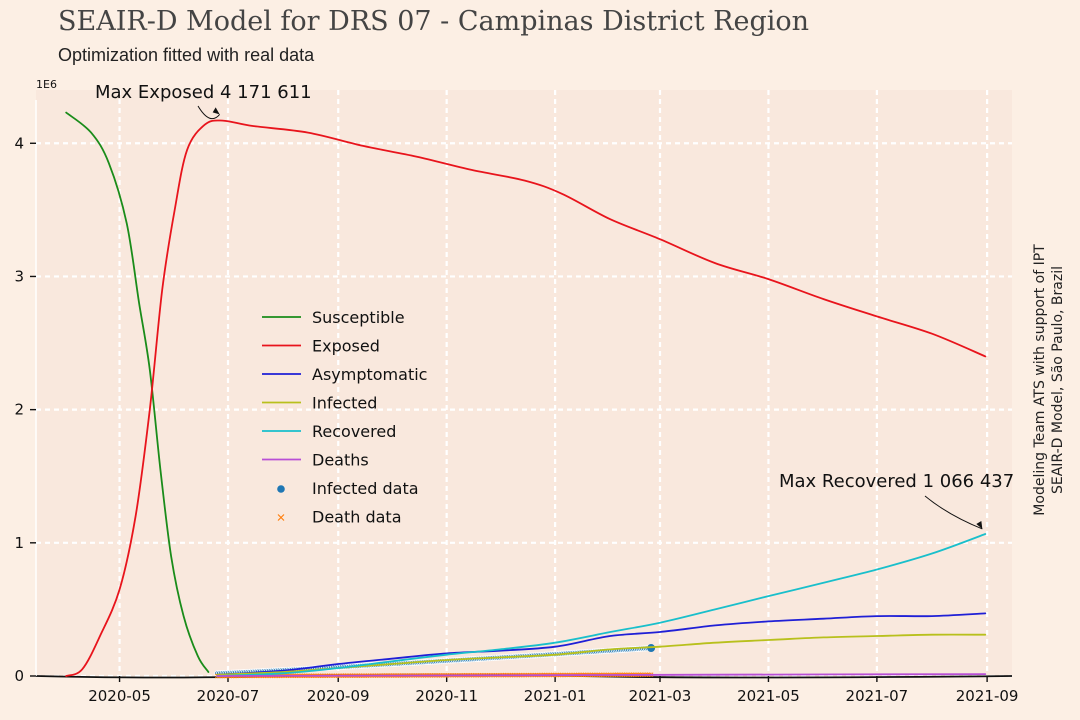 This screenshot has height=720, width=1080. I want to click on legend-item-susceptible: Susceptible, so click(333, 317).